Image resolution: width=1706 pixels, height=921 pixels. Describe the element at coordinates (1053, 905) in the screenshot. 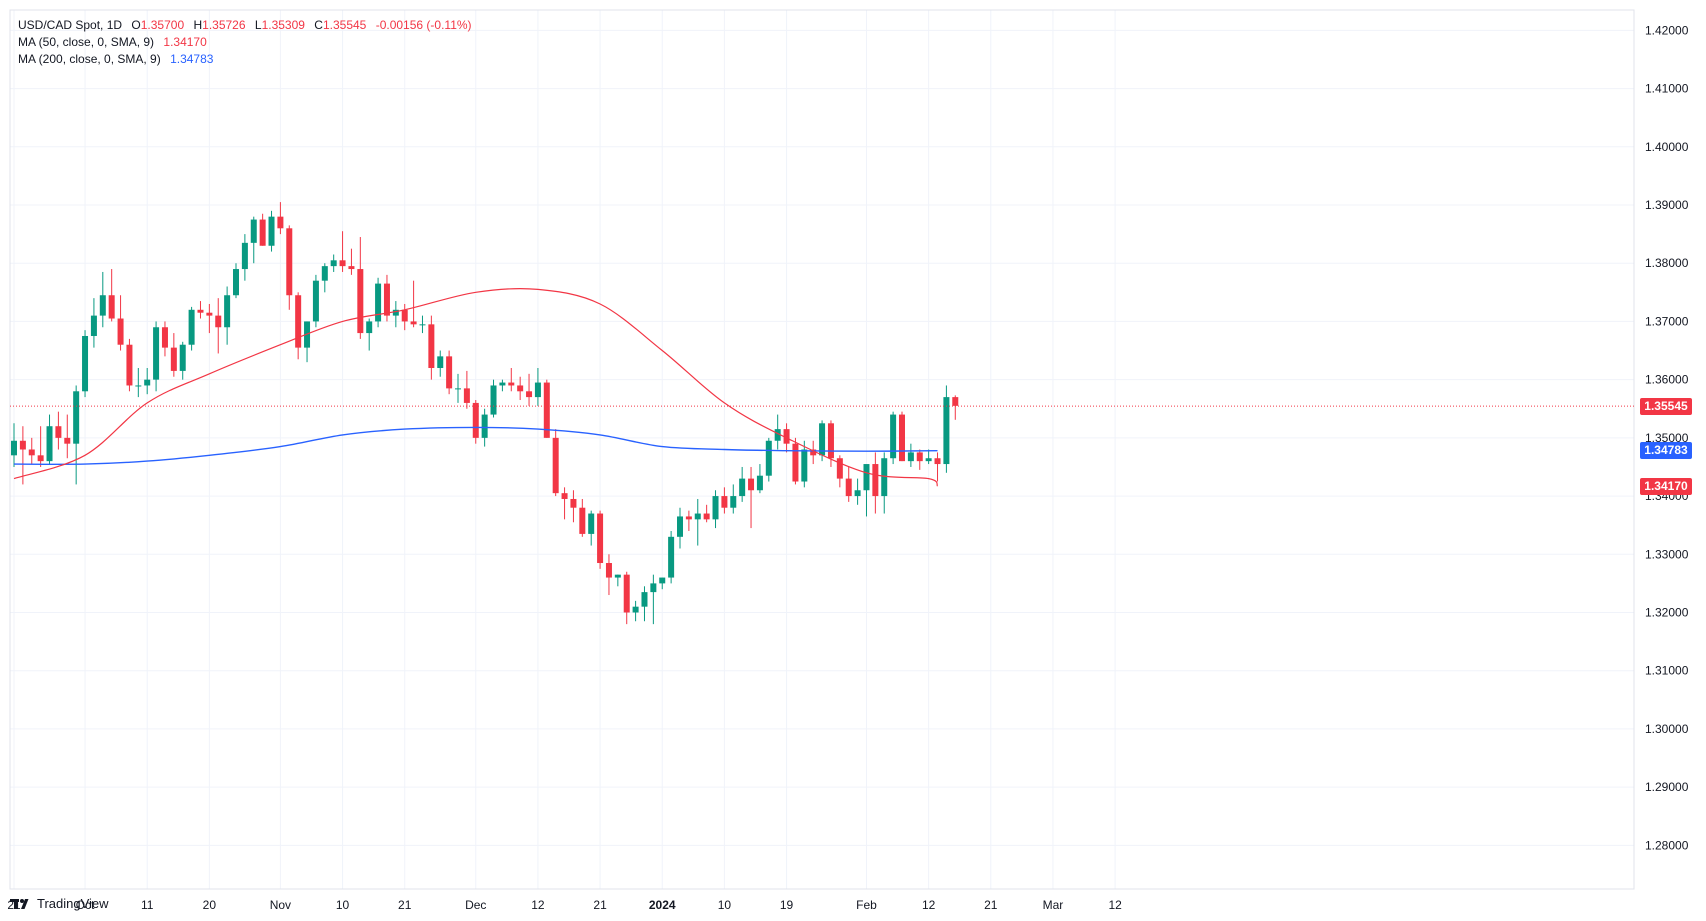

I see `x-tick-label: Mar` at that location.